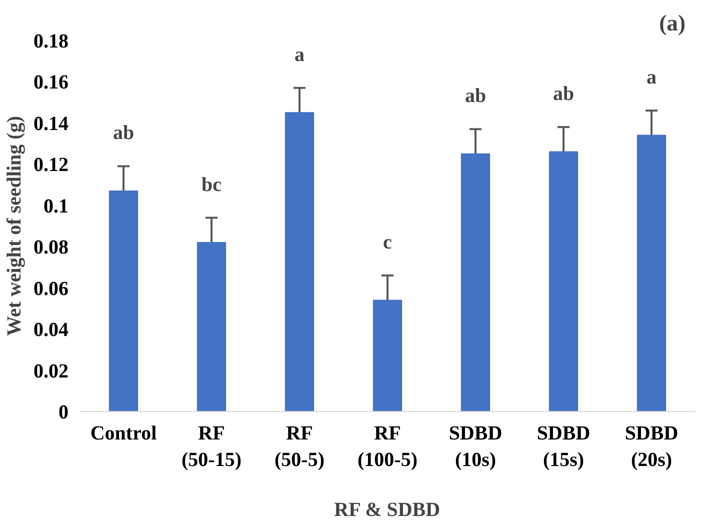  I want to click on annotation: c, so click(387, 242).